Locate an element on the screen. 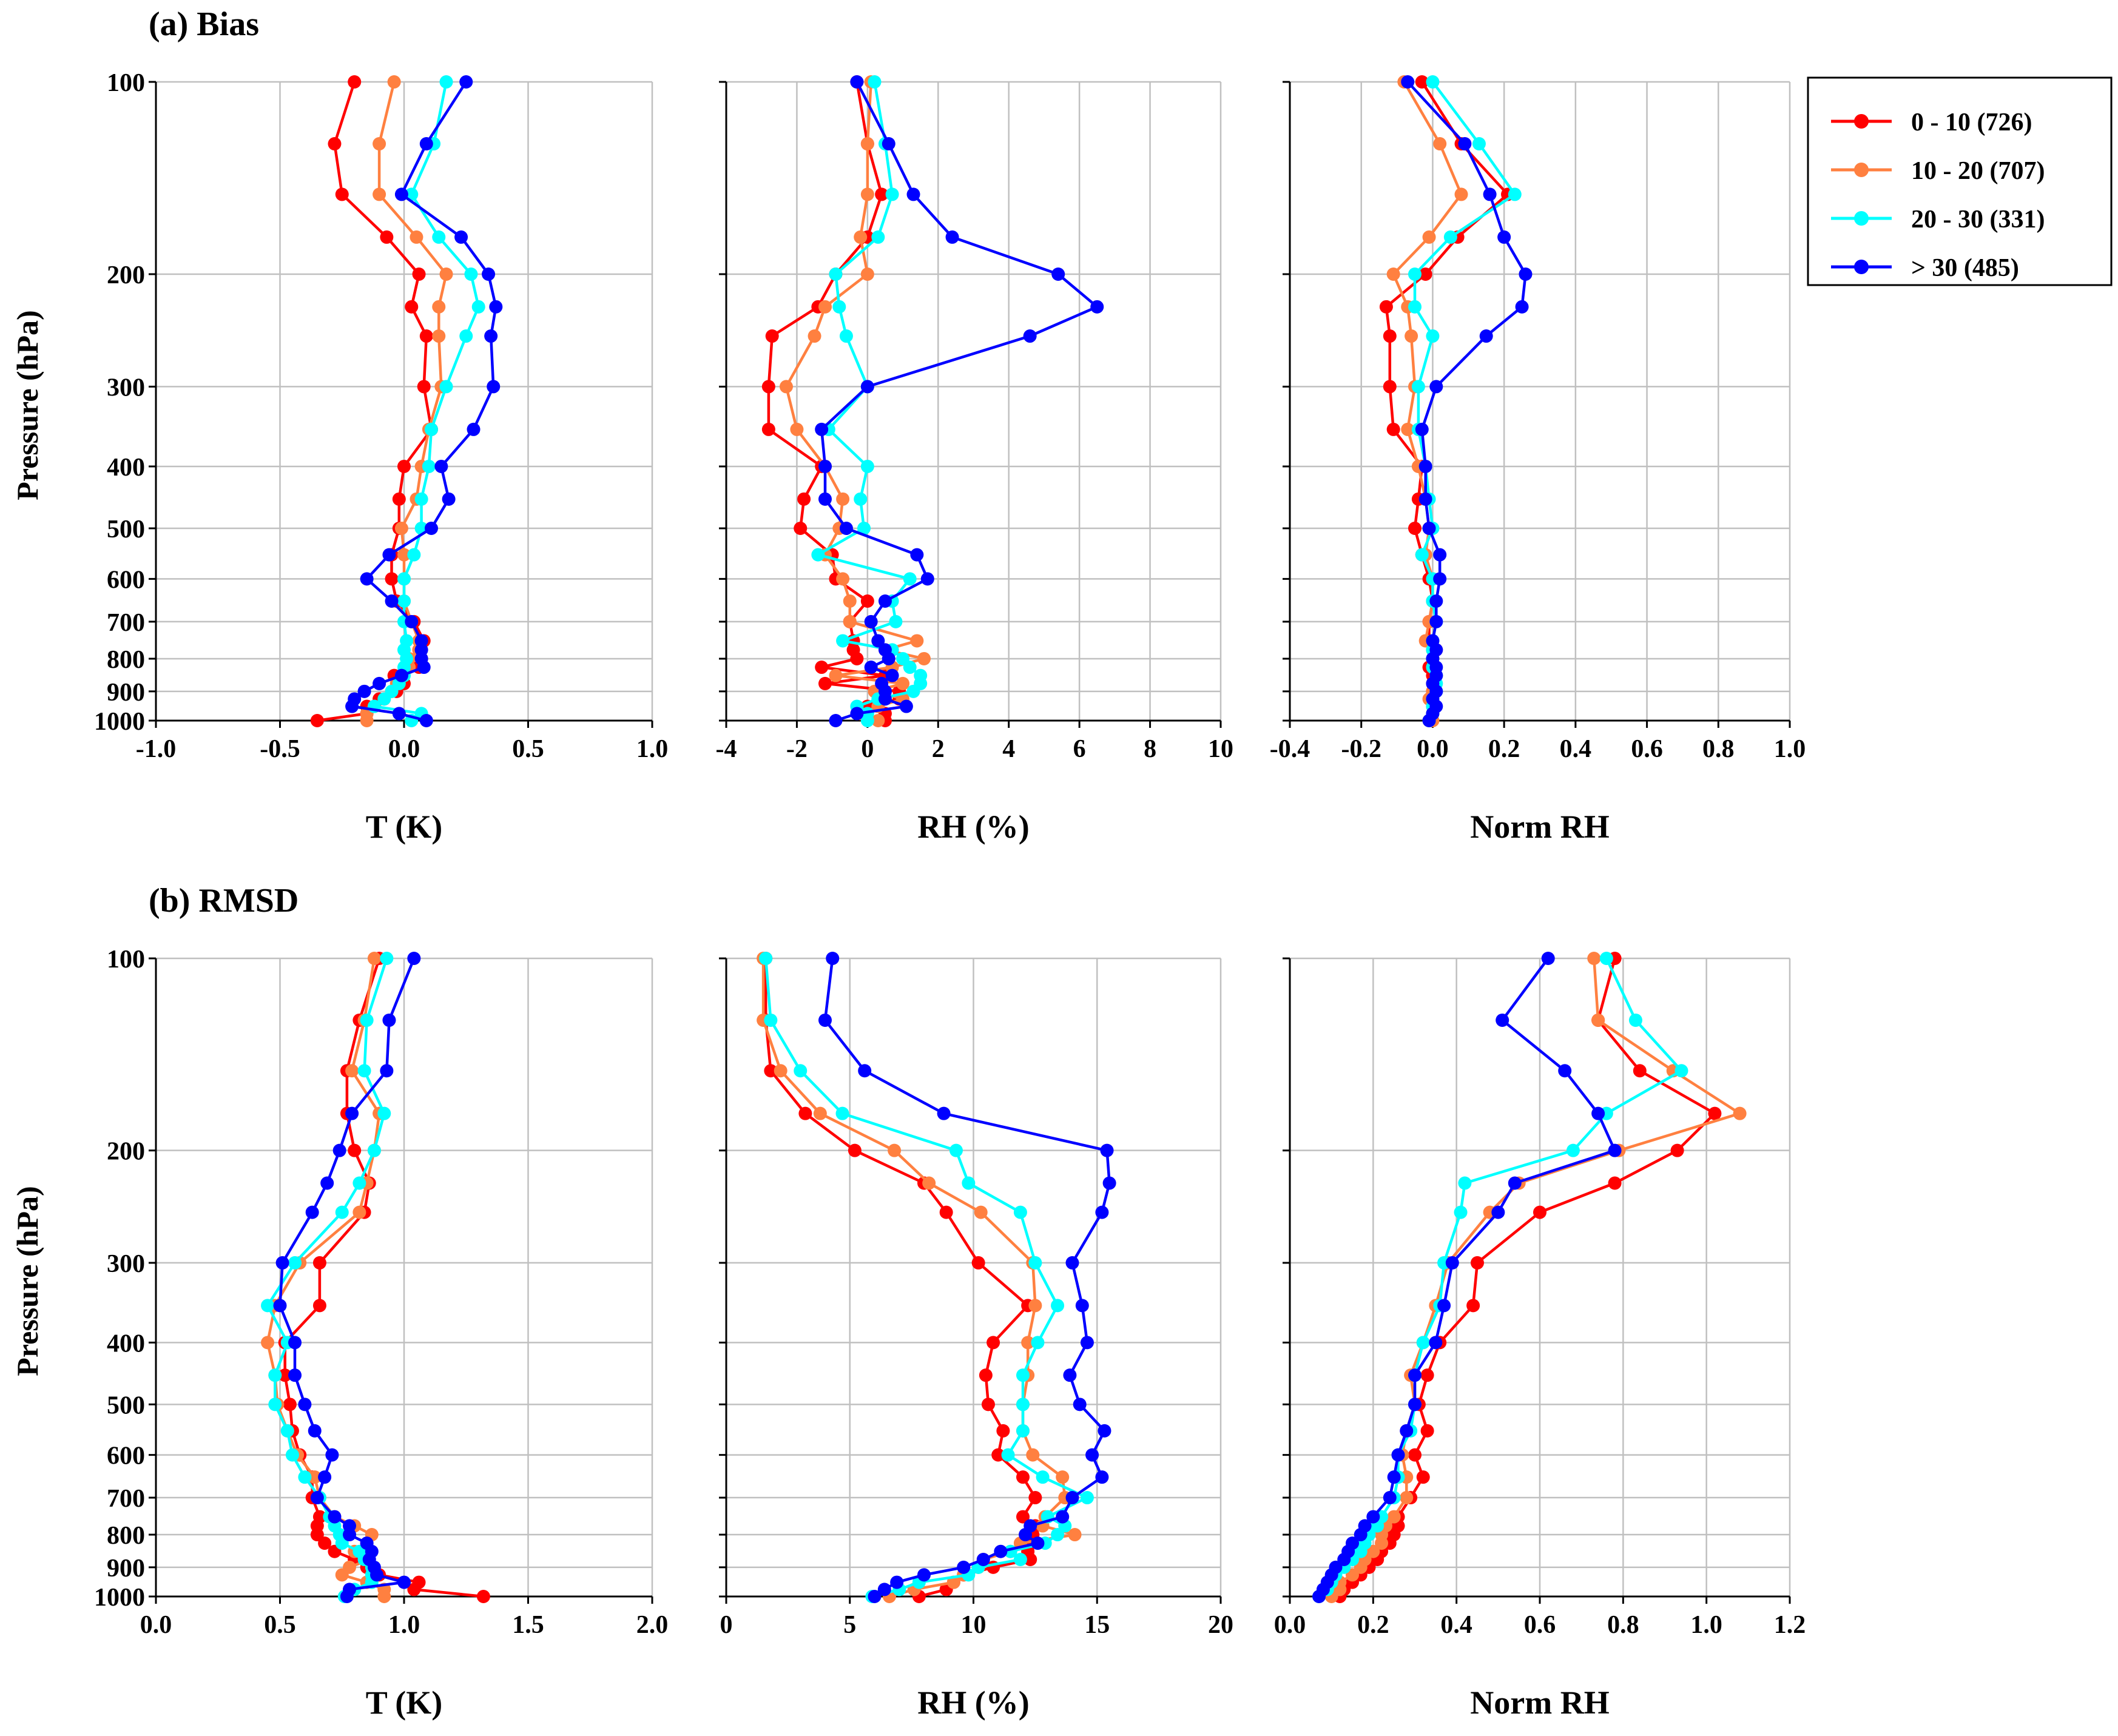 This screenshot has height=1736, width=2118. y-tick-label: 500 is located at coordinates (126, 1405).